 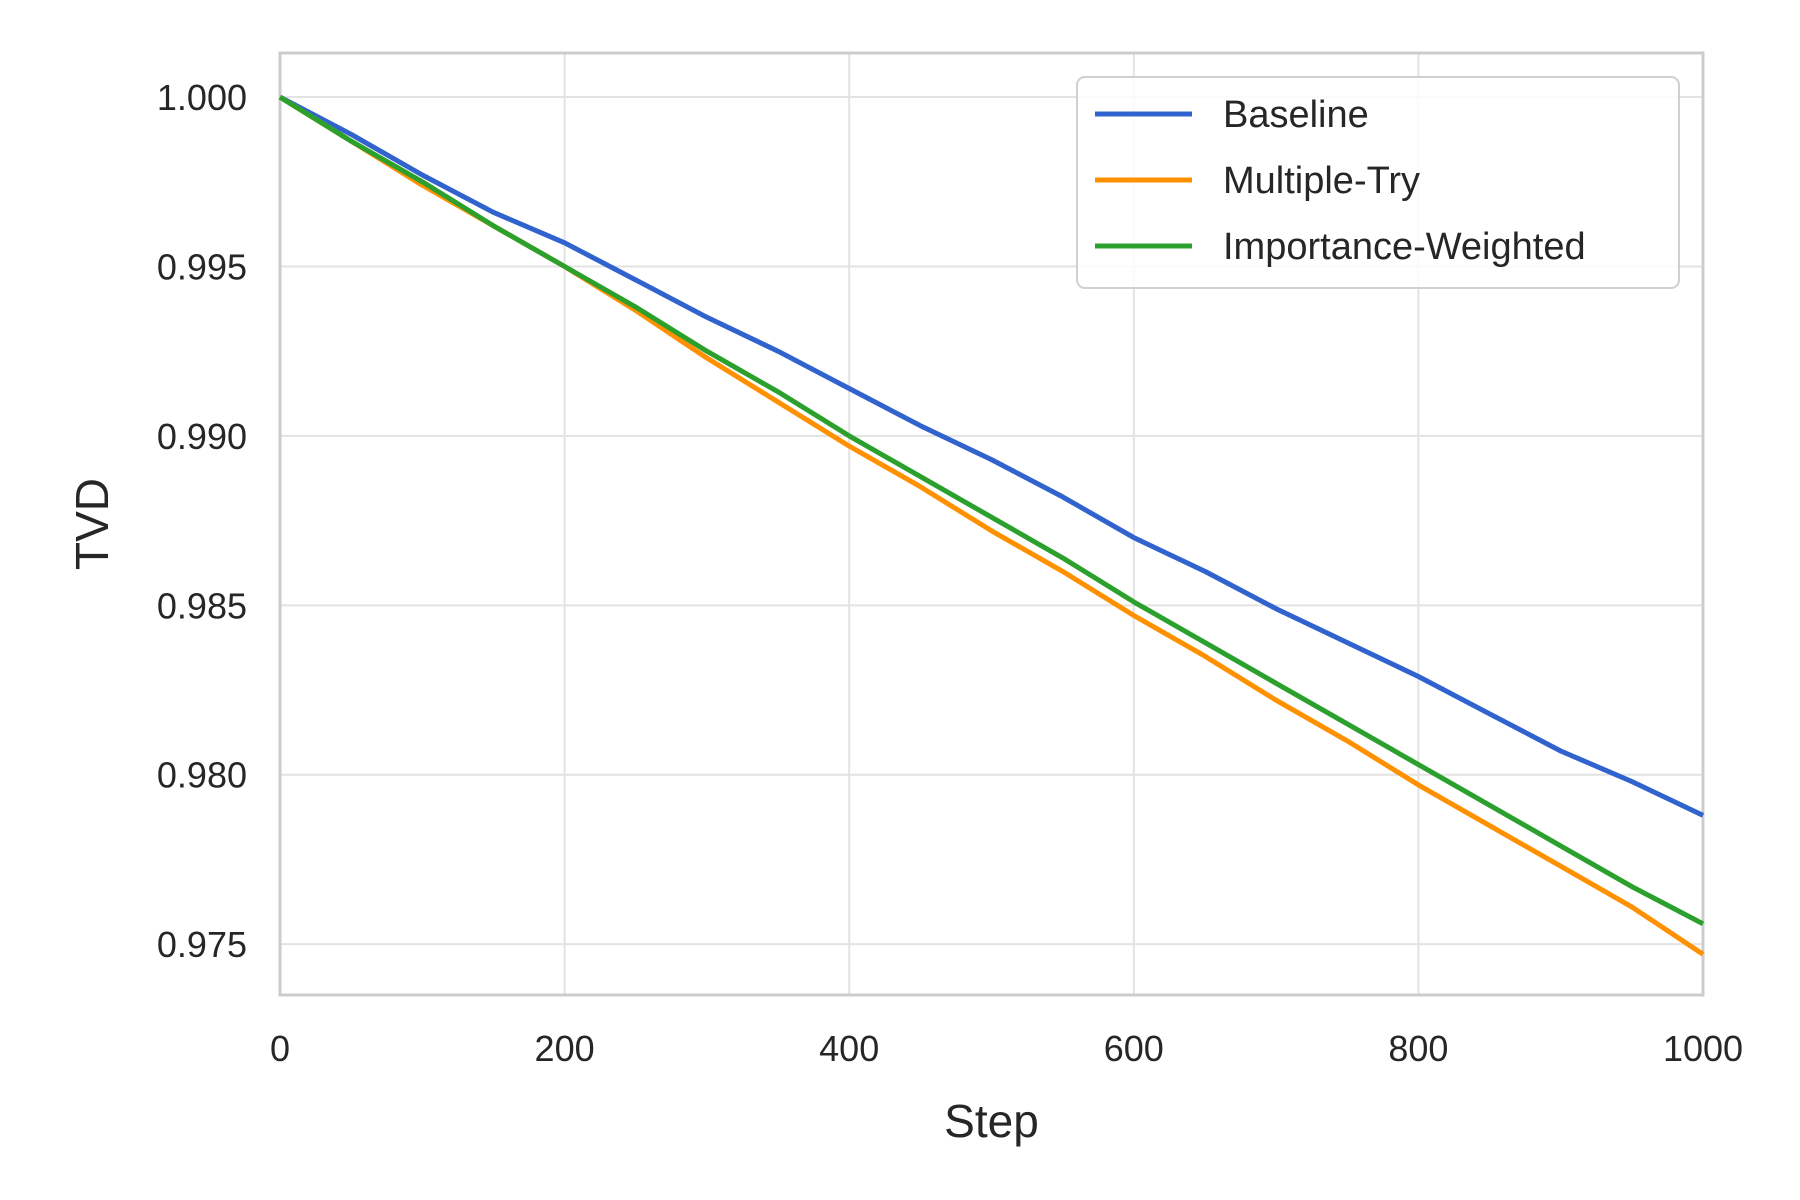 What do you see at coordinates (202, 436) in the screenshot?
I see `y-tick-label-0-990: 0.990` at bounding box center [202, 436].